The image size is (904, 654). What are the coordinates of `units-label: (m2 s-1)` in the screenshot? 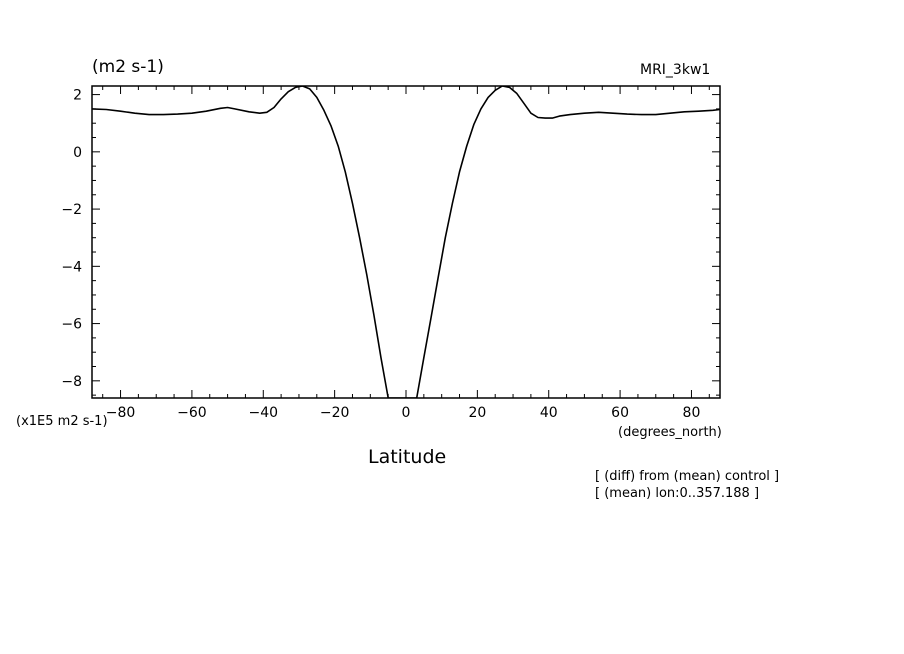 It's located at (128, 67).